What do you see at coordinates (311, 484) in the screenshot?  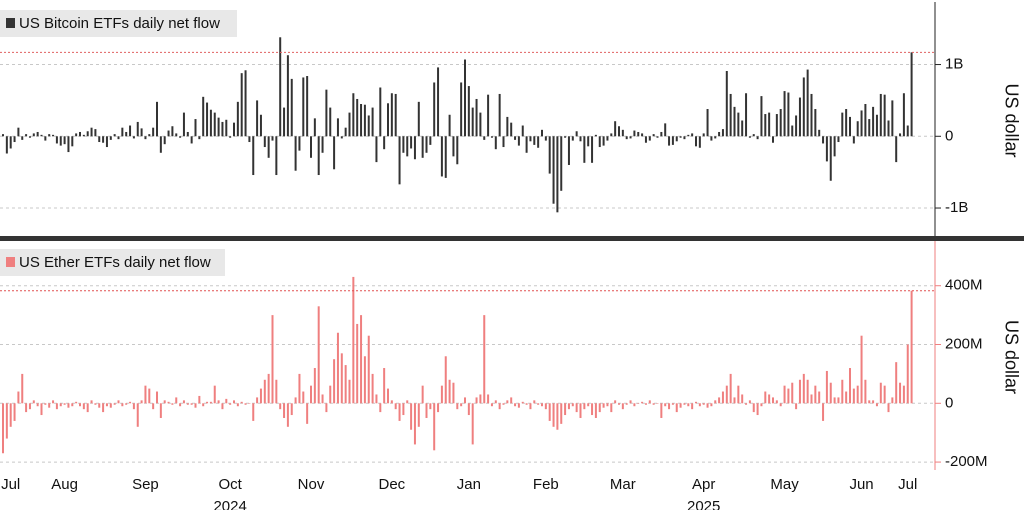 I see `x-tick-label: Nov` at bounding box center [311, 484].